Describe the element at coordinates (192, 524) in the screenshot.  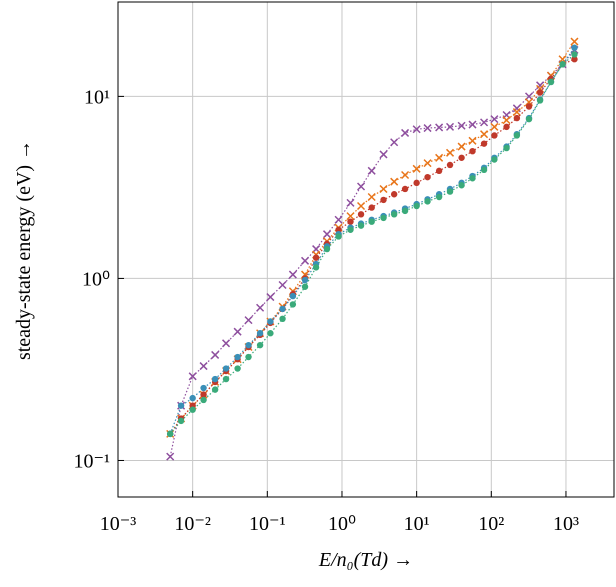
I see `x-tick-label: 10⁻²` at that location.